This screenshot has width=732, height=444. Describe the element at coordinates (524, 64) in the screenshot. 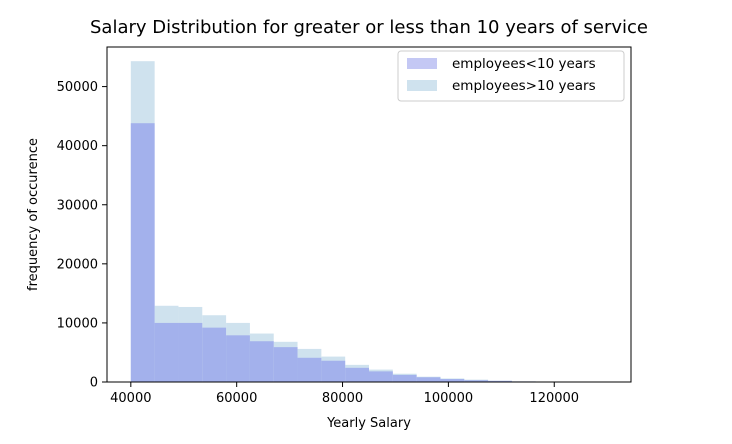

I see `legend-label-0: employees<10 years` at that location.